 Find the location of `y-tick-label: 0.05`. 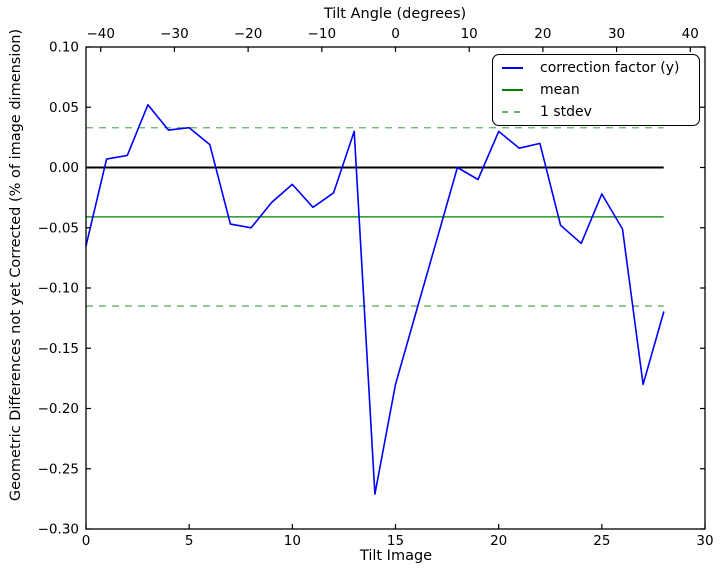

y-tick-label: 0.05 is located at coordinates (64, 108).